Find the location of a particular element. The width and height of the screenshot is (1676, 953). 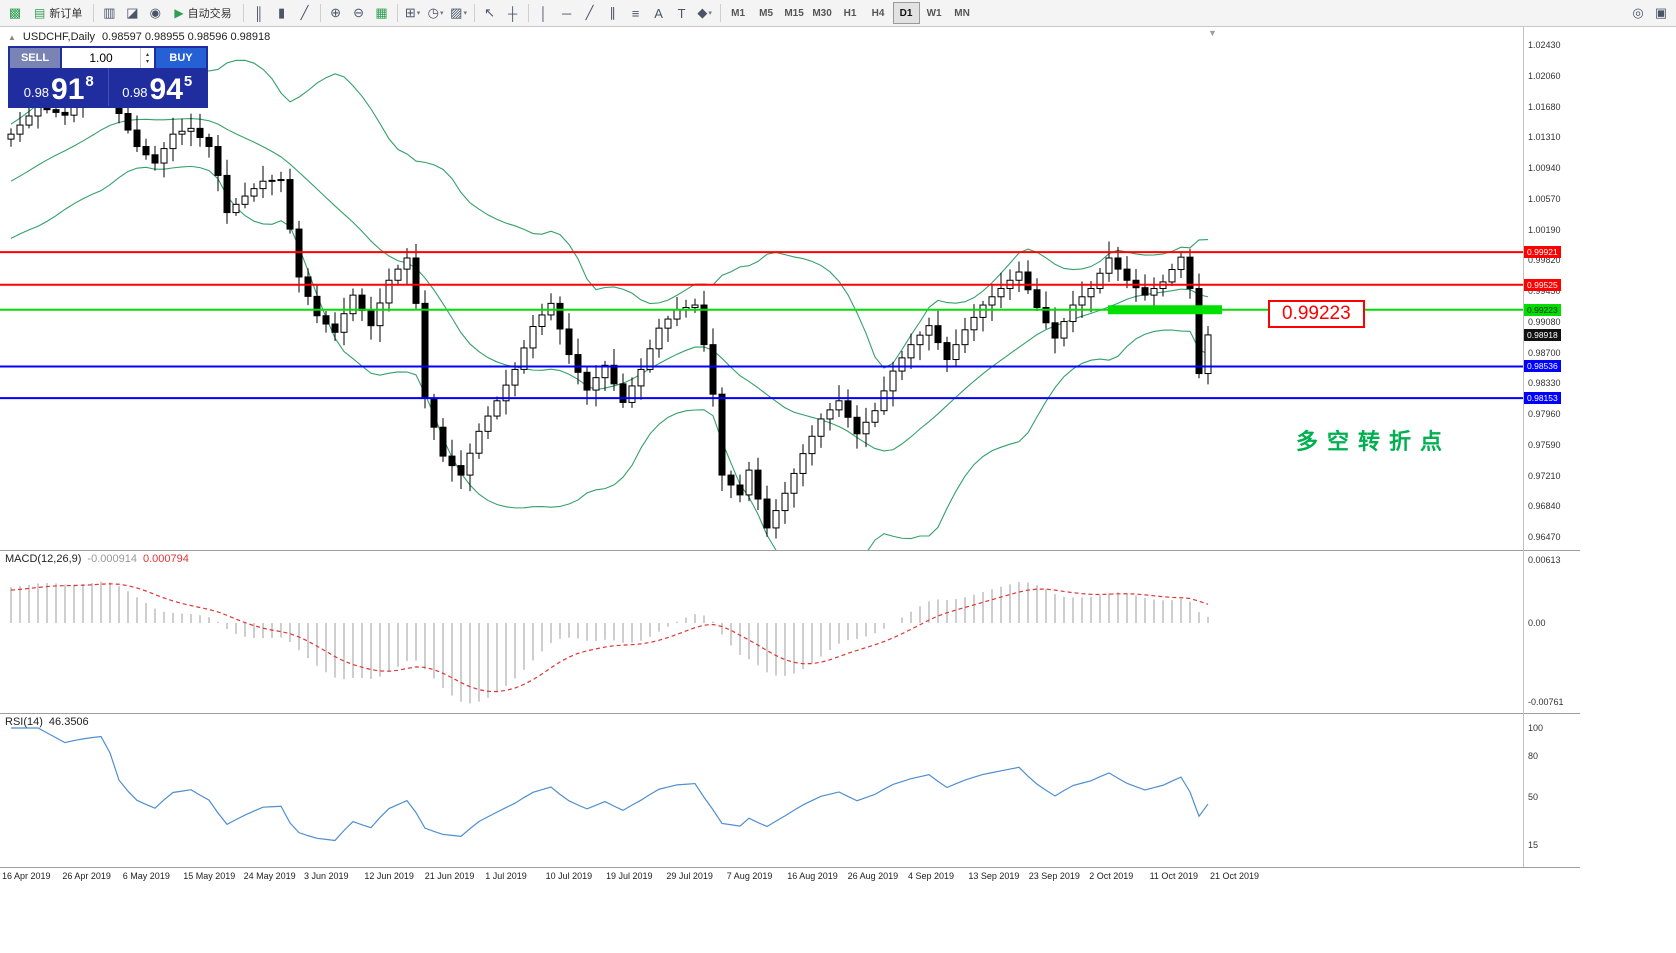

indicators-button: ⊞ ▾ is located at coordinates (413, 13).